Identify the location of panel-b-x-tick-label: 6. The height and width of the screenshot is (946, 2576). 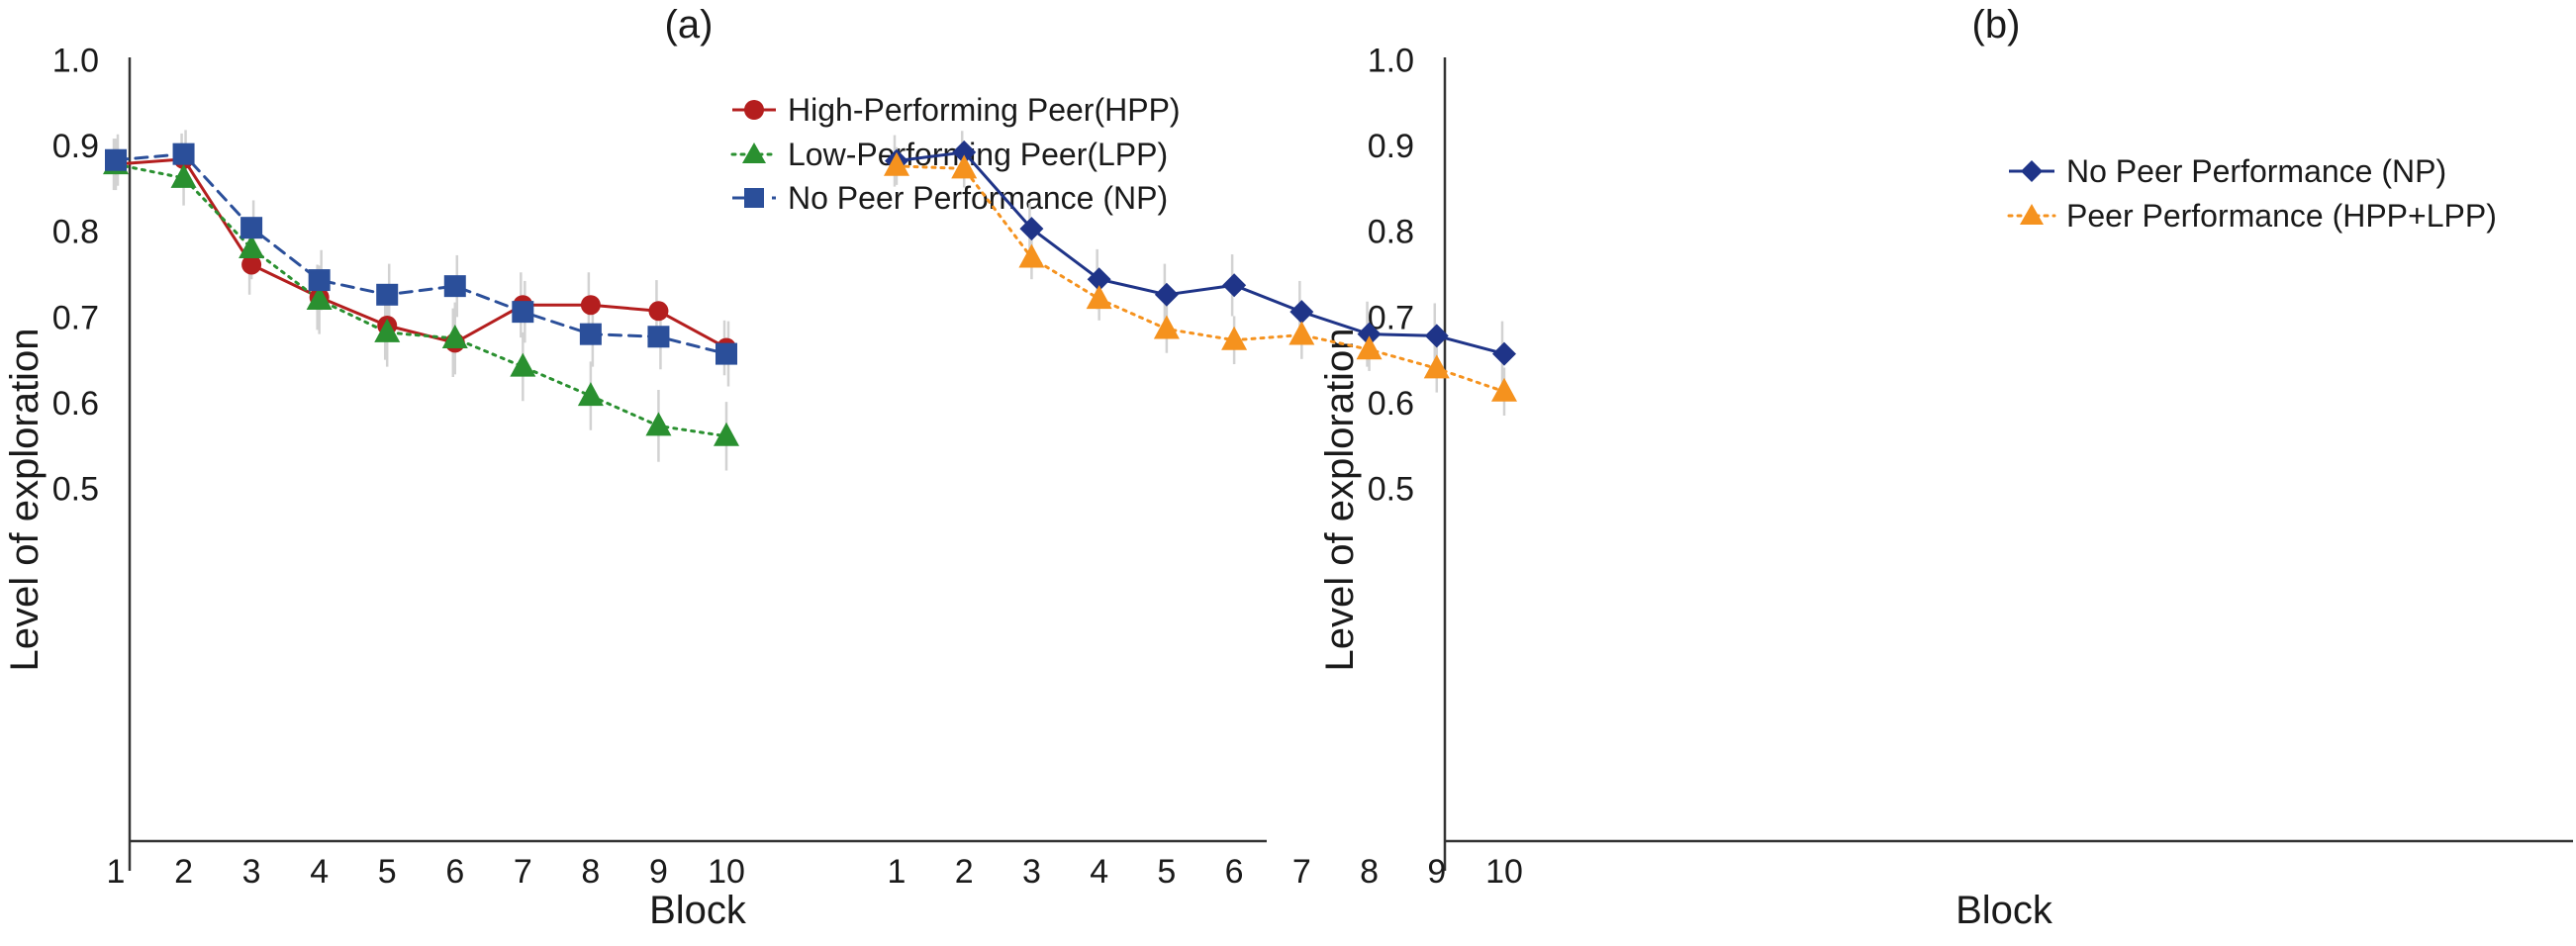
(1234, 872).